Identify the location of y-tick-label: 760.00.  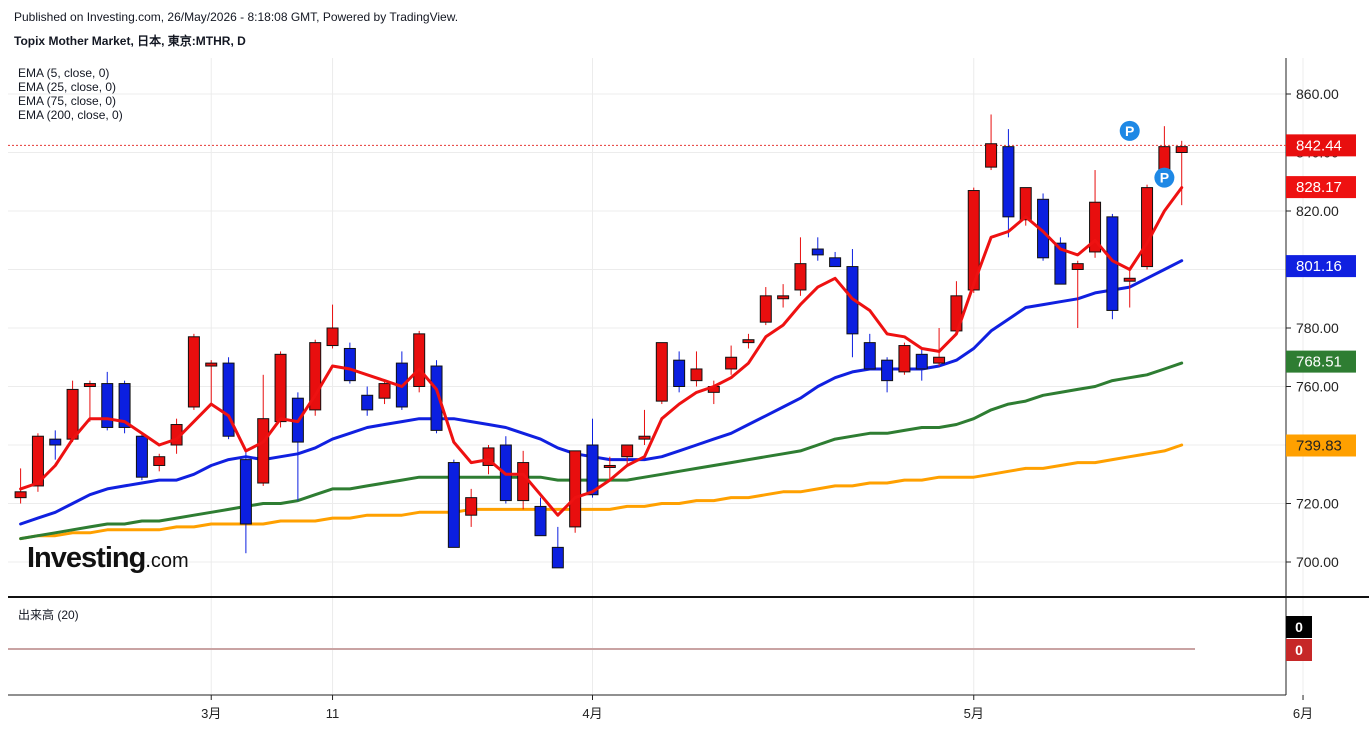
(1317, 387).